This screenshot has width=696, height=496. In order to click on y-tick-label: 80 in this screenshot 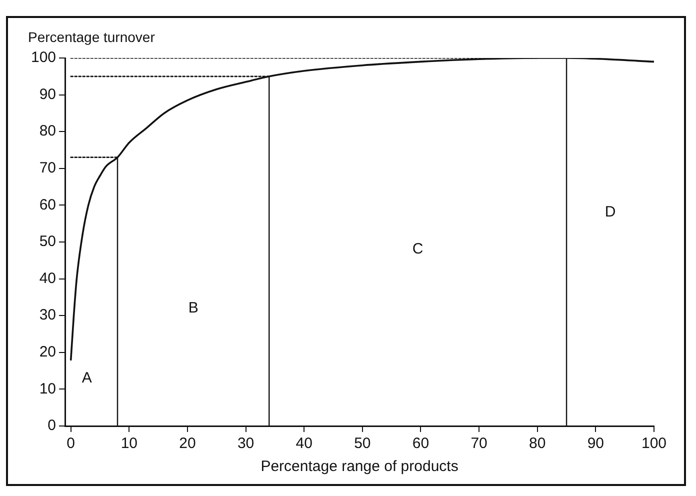, I will do `click(47, 131)`.